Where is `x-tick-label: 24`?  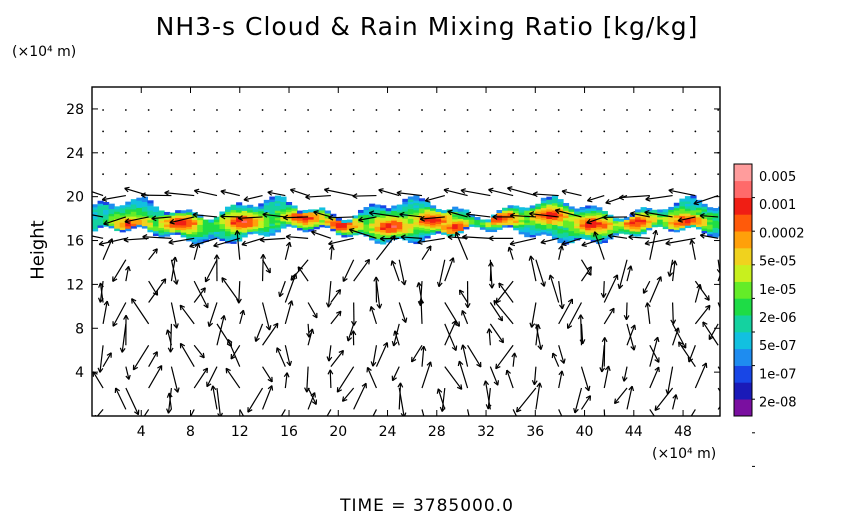
x-tick-label: 24 is located at coordinates (388, 432).